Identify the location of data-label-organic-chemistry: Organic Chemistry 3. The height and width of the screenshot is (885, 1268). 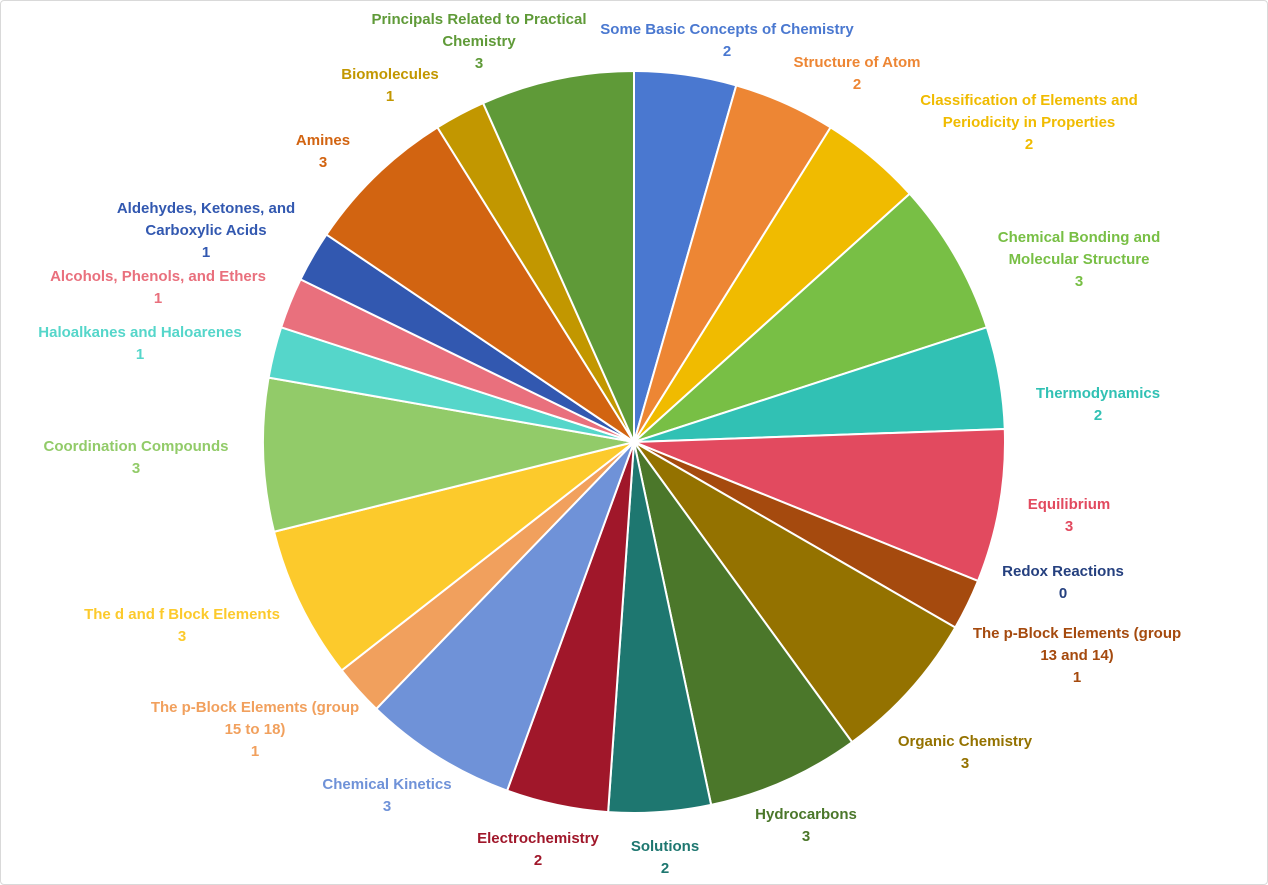
(965, 752).